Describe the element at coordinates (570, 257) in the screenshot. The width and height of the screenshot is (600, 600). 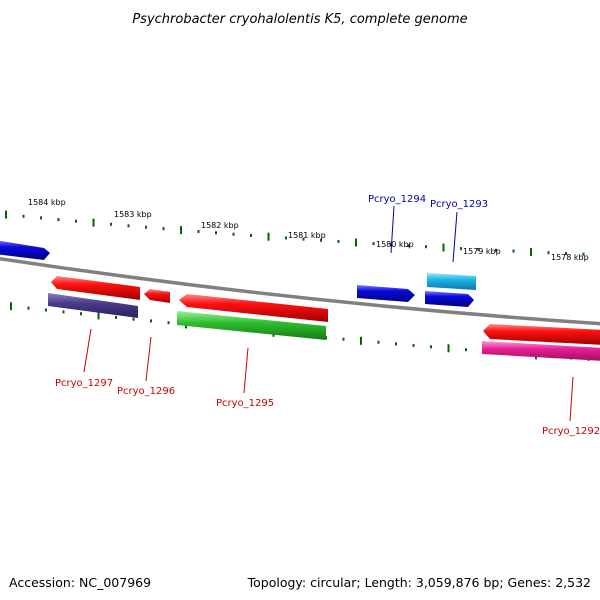
I see `ruler-label-1578: 1578 kbp` at that location.